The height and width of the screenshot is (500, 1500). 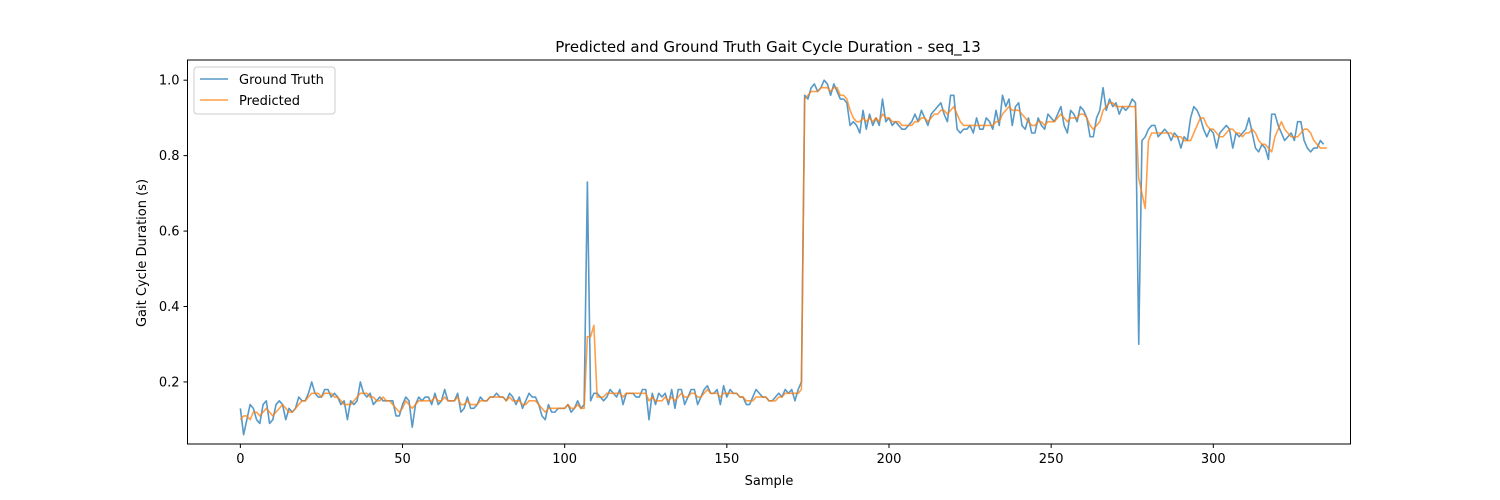 I want to click on x-axis: 0 50 100 150 200 250 300, so click(x=731, y=455).